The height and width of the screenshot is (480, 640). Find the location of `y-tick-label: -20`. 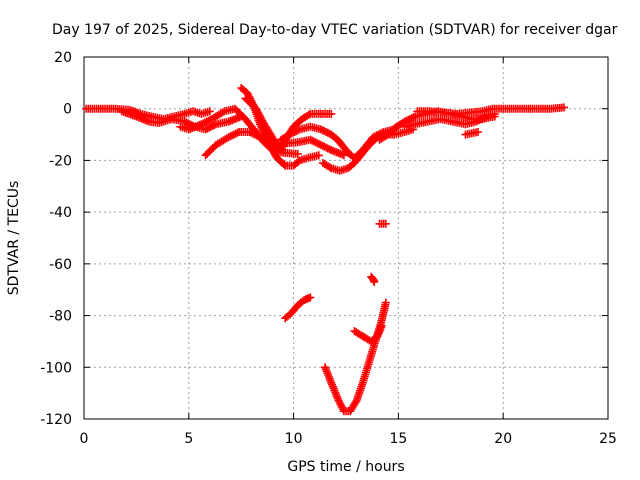

y-tick-label: -20 is located at coordinates (60, 161).